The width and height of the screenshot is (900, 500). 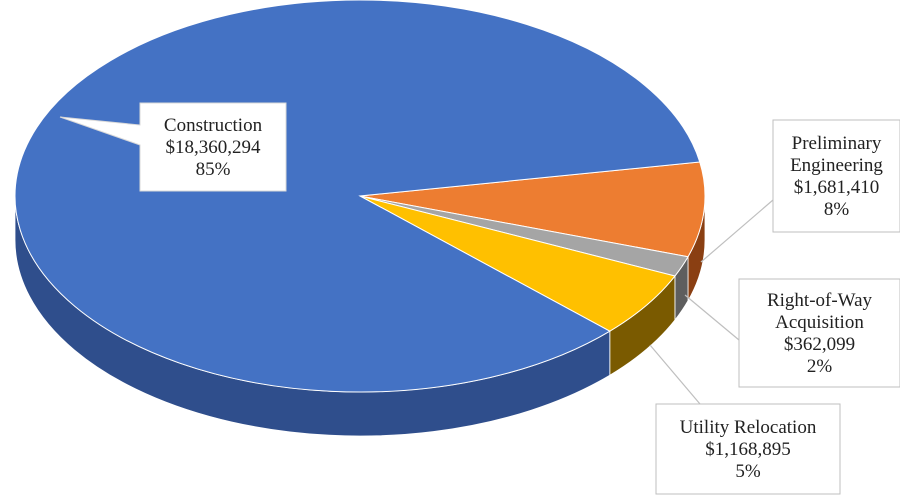 I want to click on category-label: Preliminary, so click(x=837, y=143).